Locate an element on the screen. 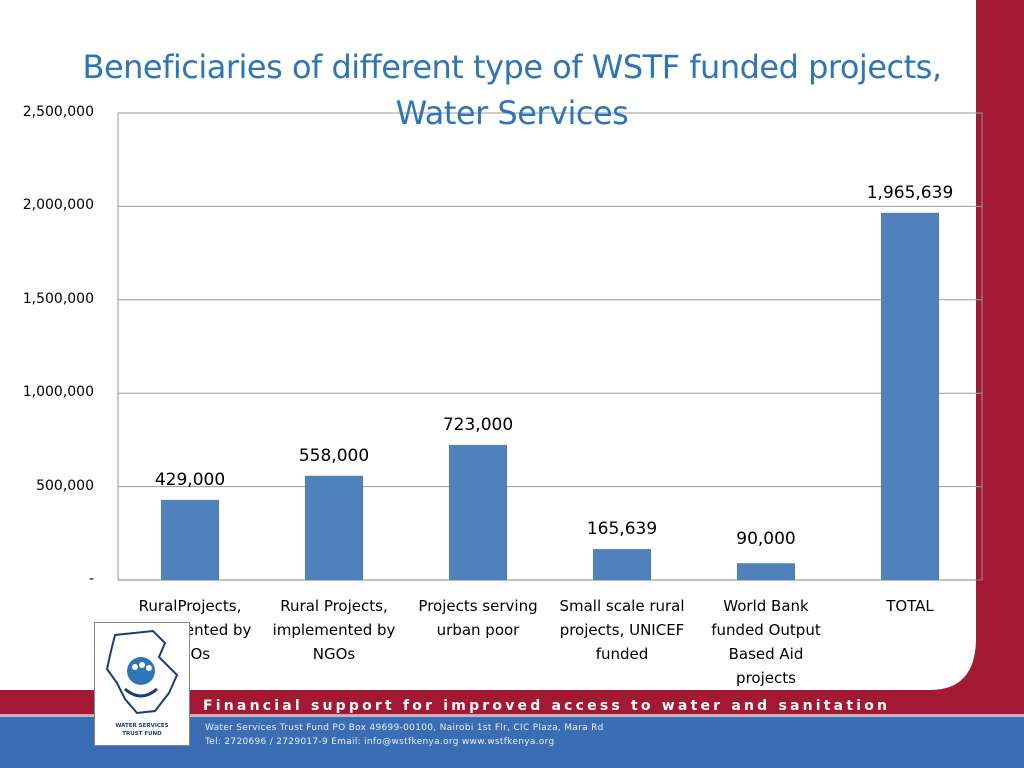 The height and width of the screenshot is (768, 1024). x-tick-label-line: RuralProjects, is located at coordinates (190, 606).